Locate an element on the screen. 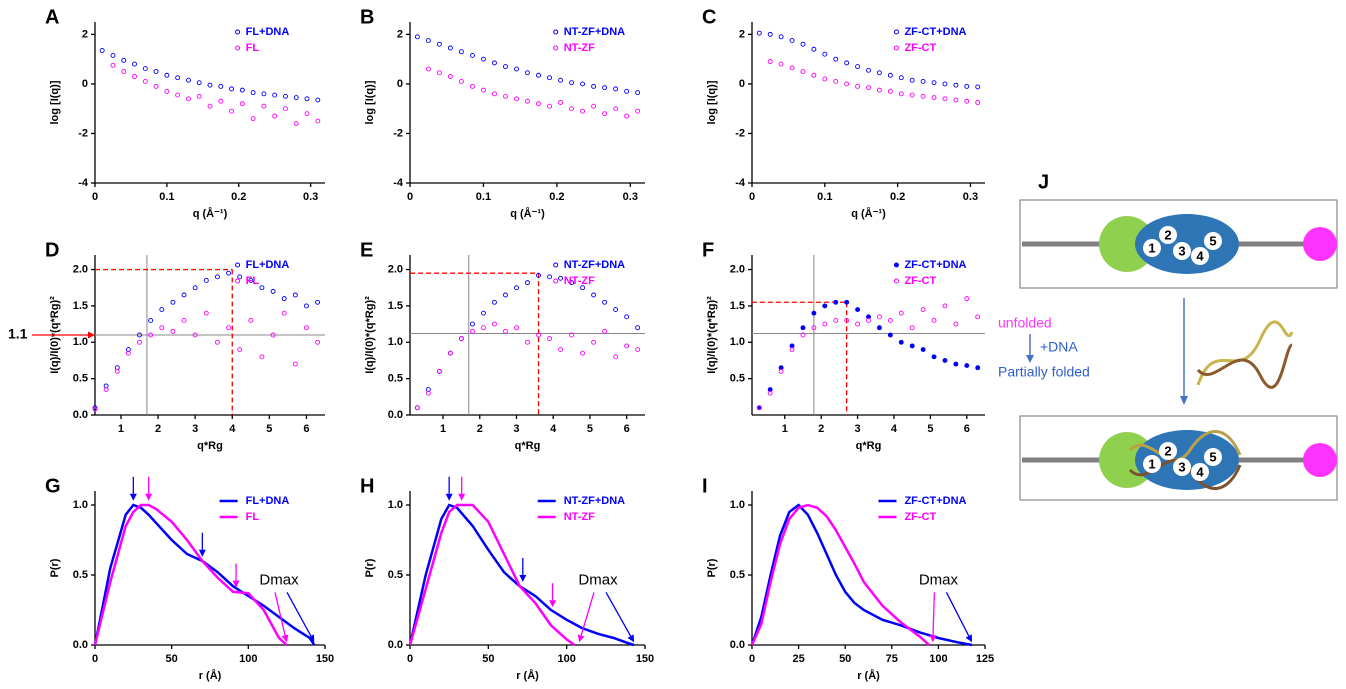  x-axis-title: q*Rg is located at coordinates (528, 446).